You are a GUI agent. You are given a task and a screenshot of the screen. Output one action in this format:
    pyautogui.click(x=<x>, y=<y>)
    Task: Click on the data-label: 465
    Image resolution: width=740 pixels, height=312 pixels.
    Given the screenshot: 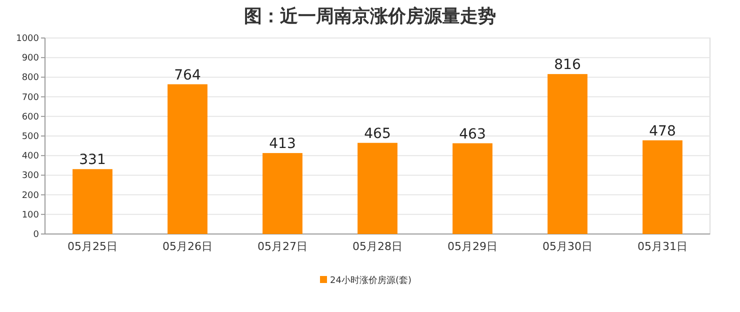 What is the action you would take?
    pyautogui.click(x=377, y=134)
    